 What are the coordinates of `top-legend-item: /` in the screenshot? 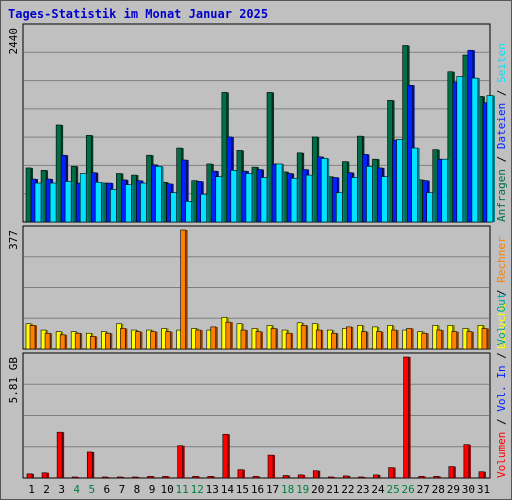 It's located at (501, 159).